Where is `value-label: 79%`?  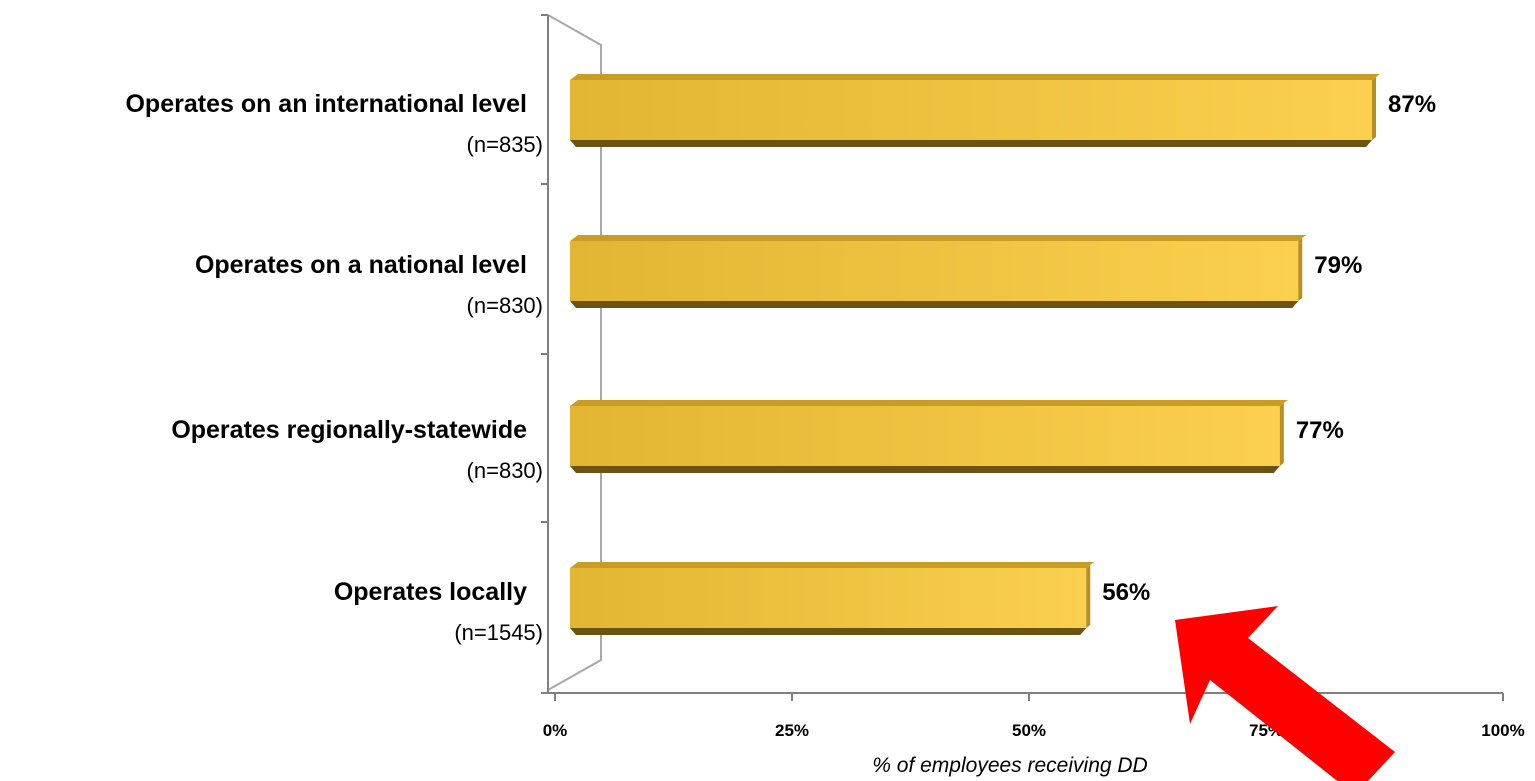 value-label: 79% is located at coordinates (1338, 265).